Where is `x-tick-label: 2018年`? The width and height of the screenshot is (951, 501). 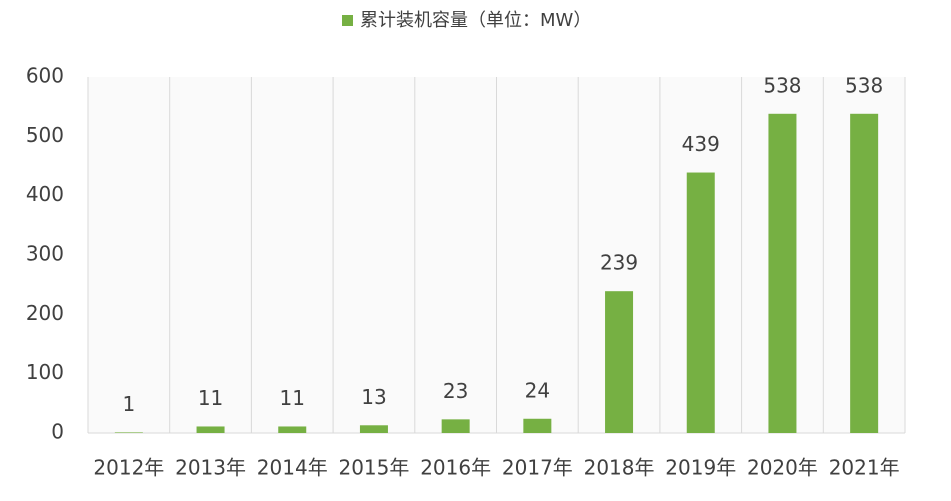 x-tick-label: 2018年 is located at coordinates (619, 468).